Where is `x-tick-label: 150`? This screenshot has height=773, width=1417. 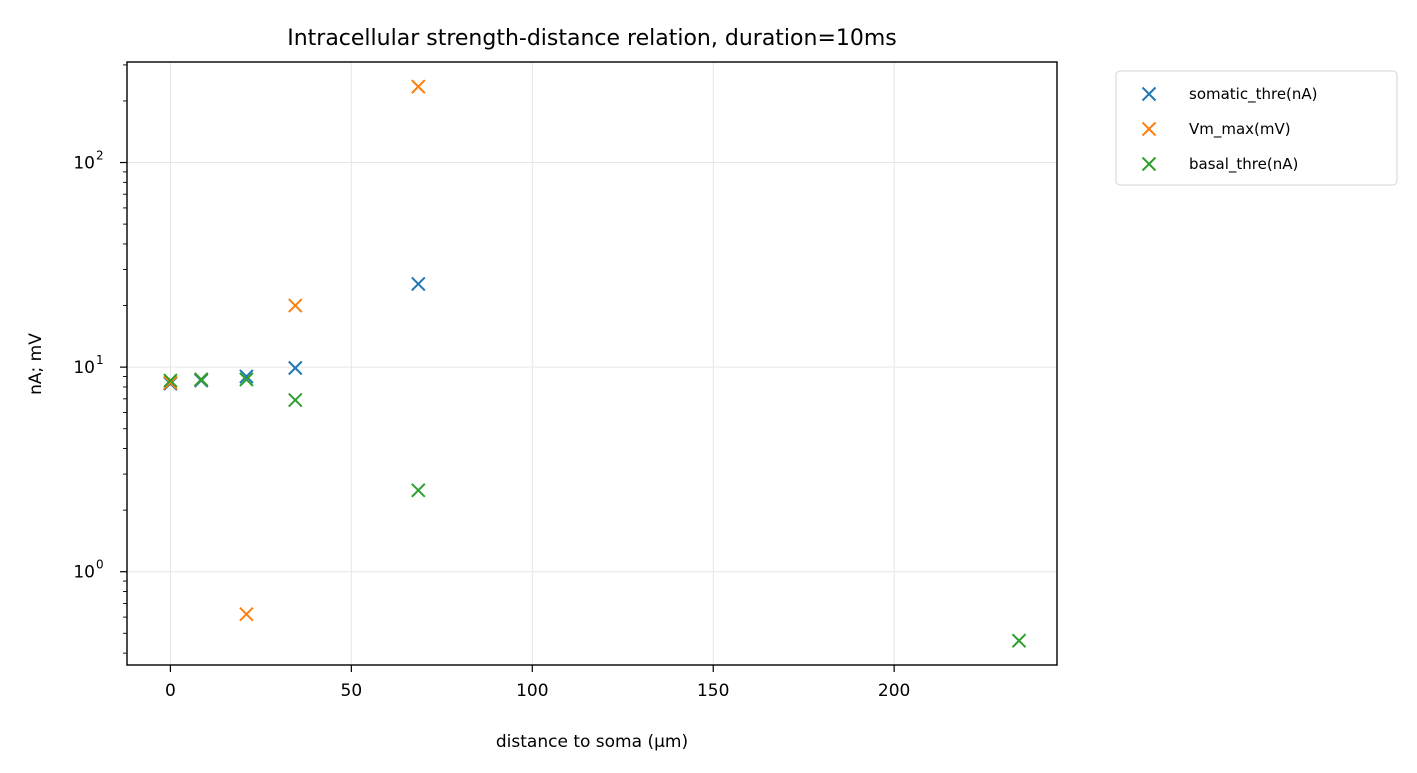
x-tick-label: 150 is located at coordinates (713, 691).